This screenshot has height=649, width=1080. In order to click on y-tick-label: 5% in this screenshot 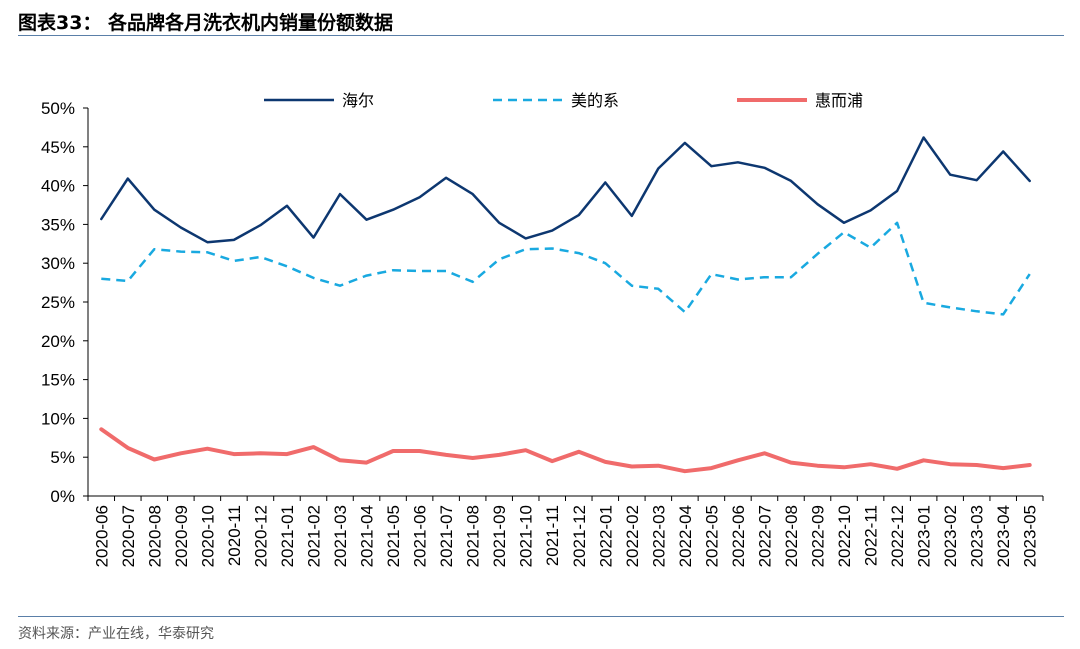, I will do `click(62, 457)`.